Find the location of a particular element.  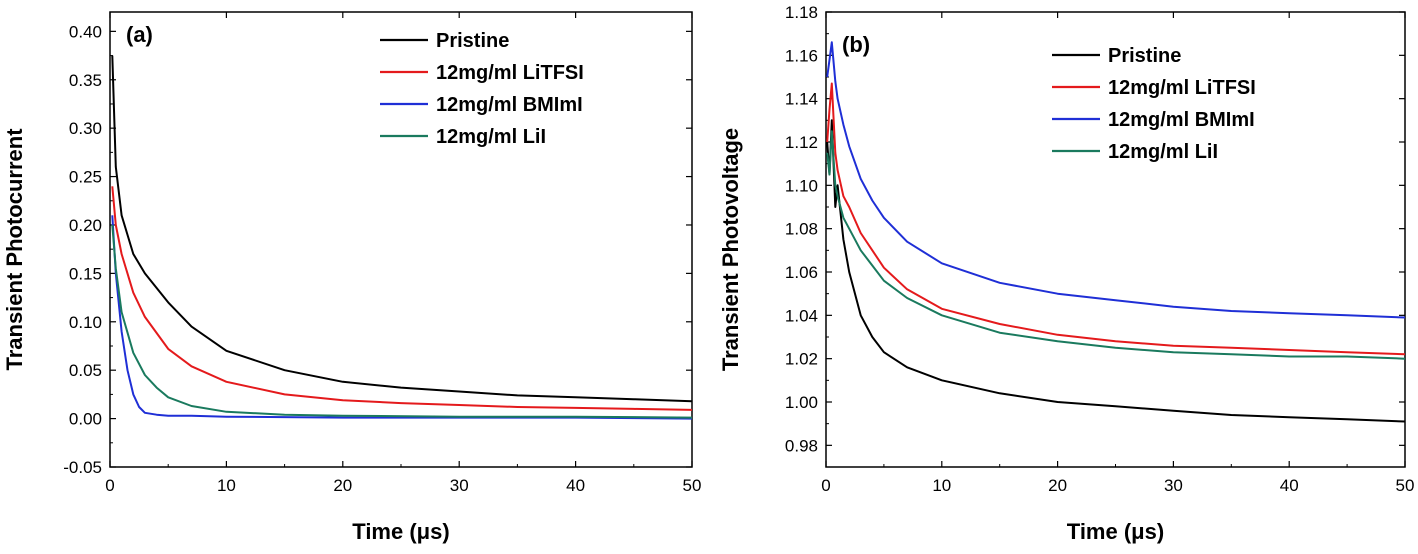

y-tick-label: 1.08 is located at coordinates (801, 229).